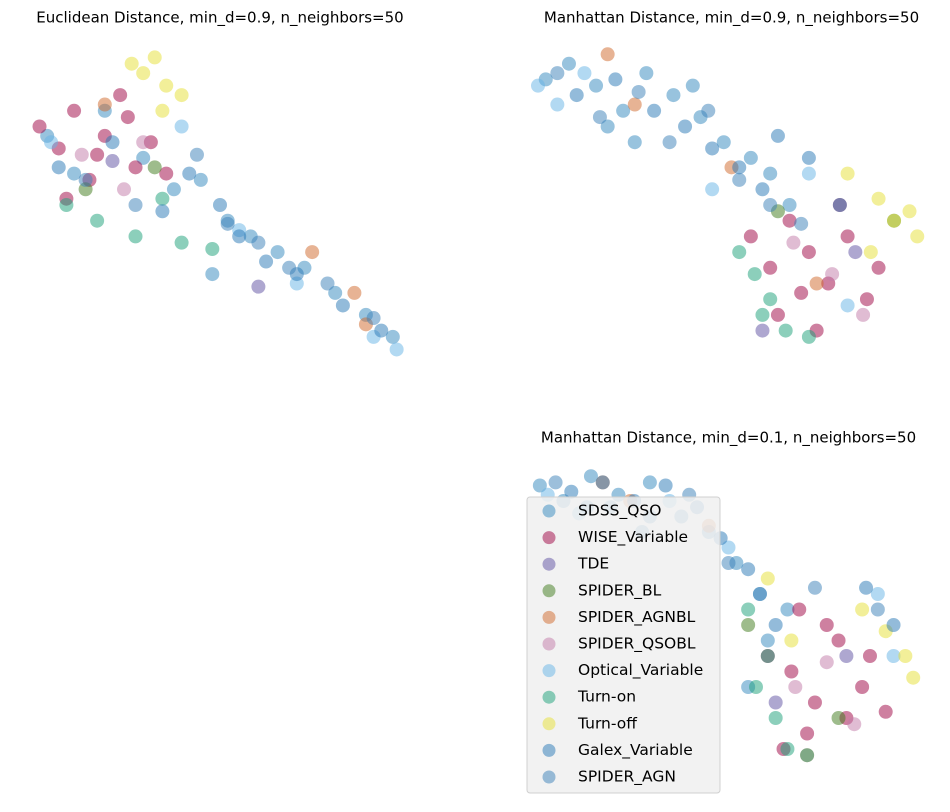 This screenshot has height=812, width=950. Describe the element at coordinates (620, 590) in the screenshot. I see `legend-label: SPIDER_BL` at that location.